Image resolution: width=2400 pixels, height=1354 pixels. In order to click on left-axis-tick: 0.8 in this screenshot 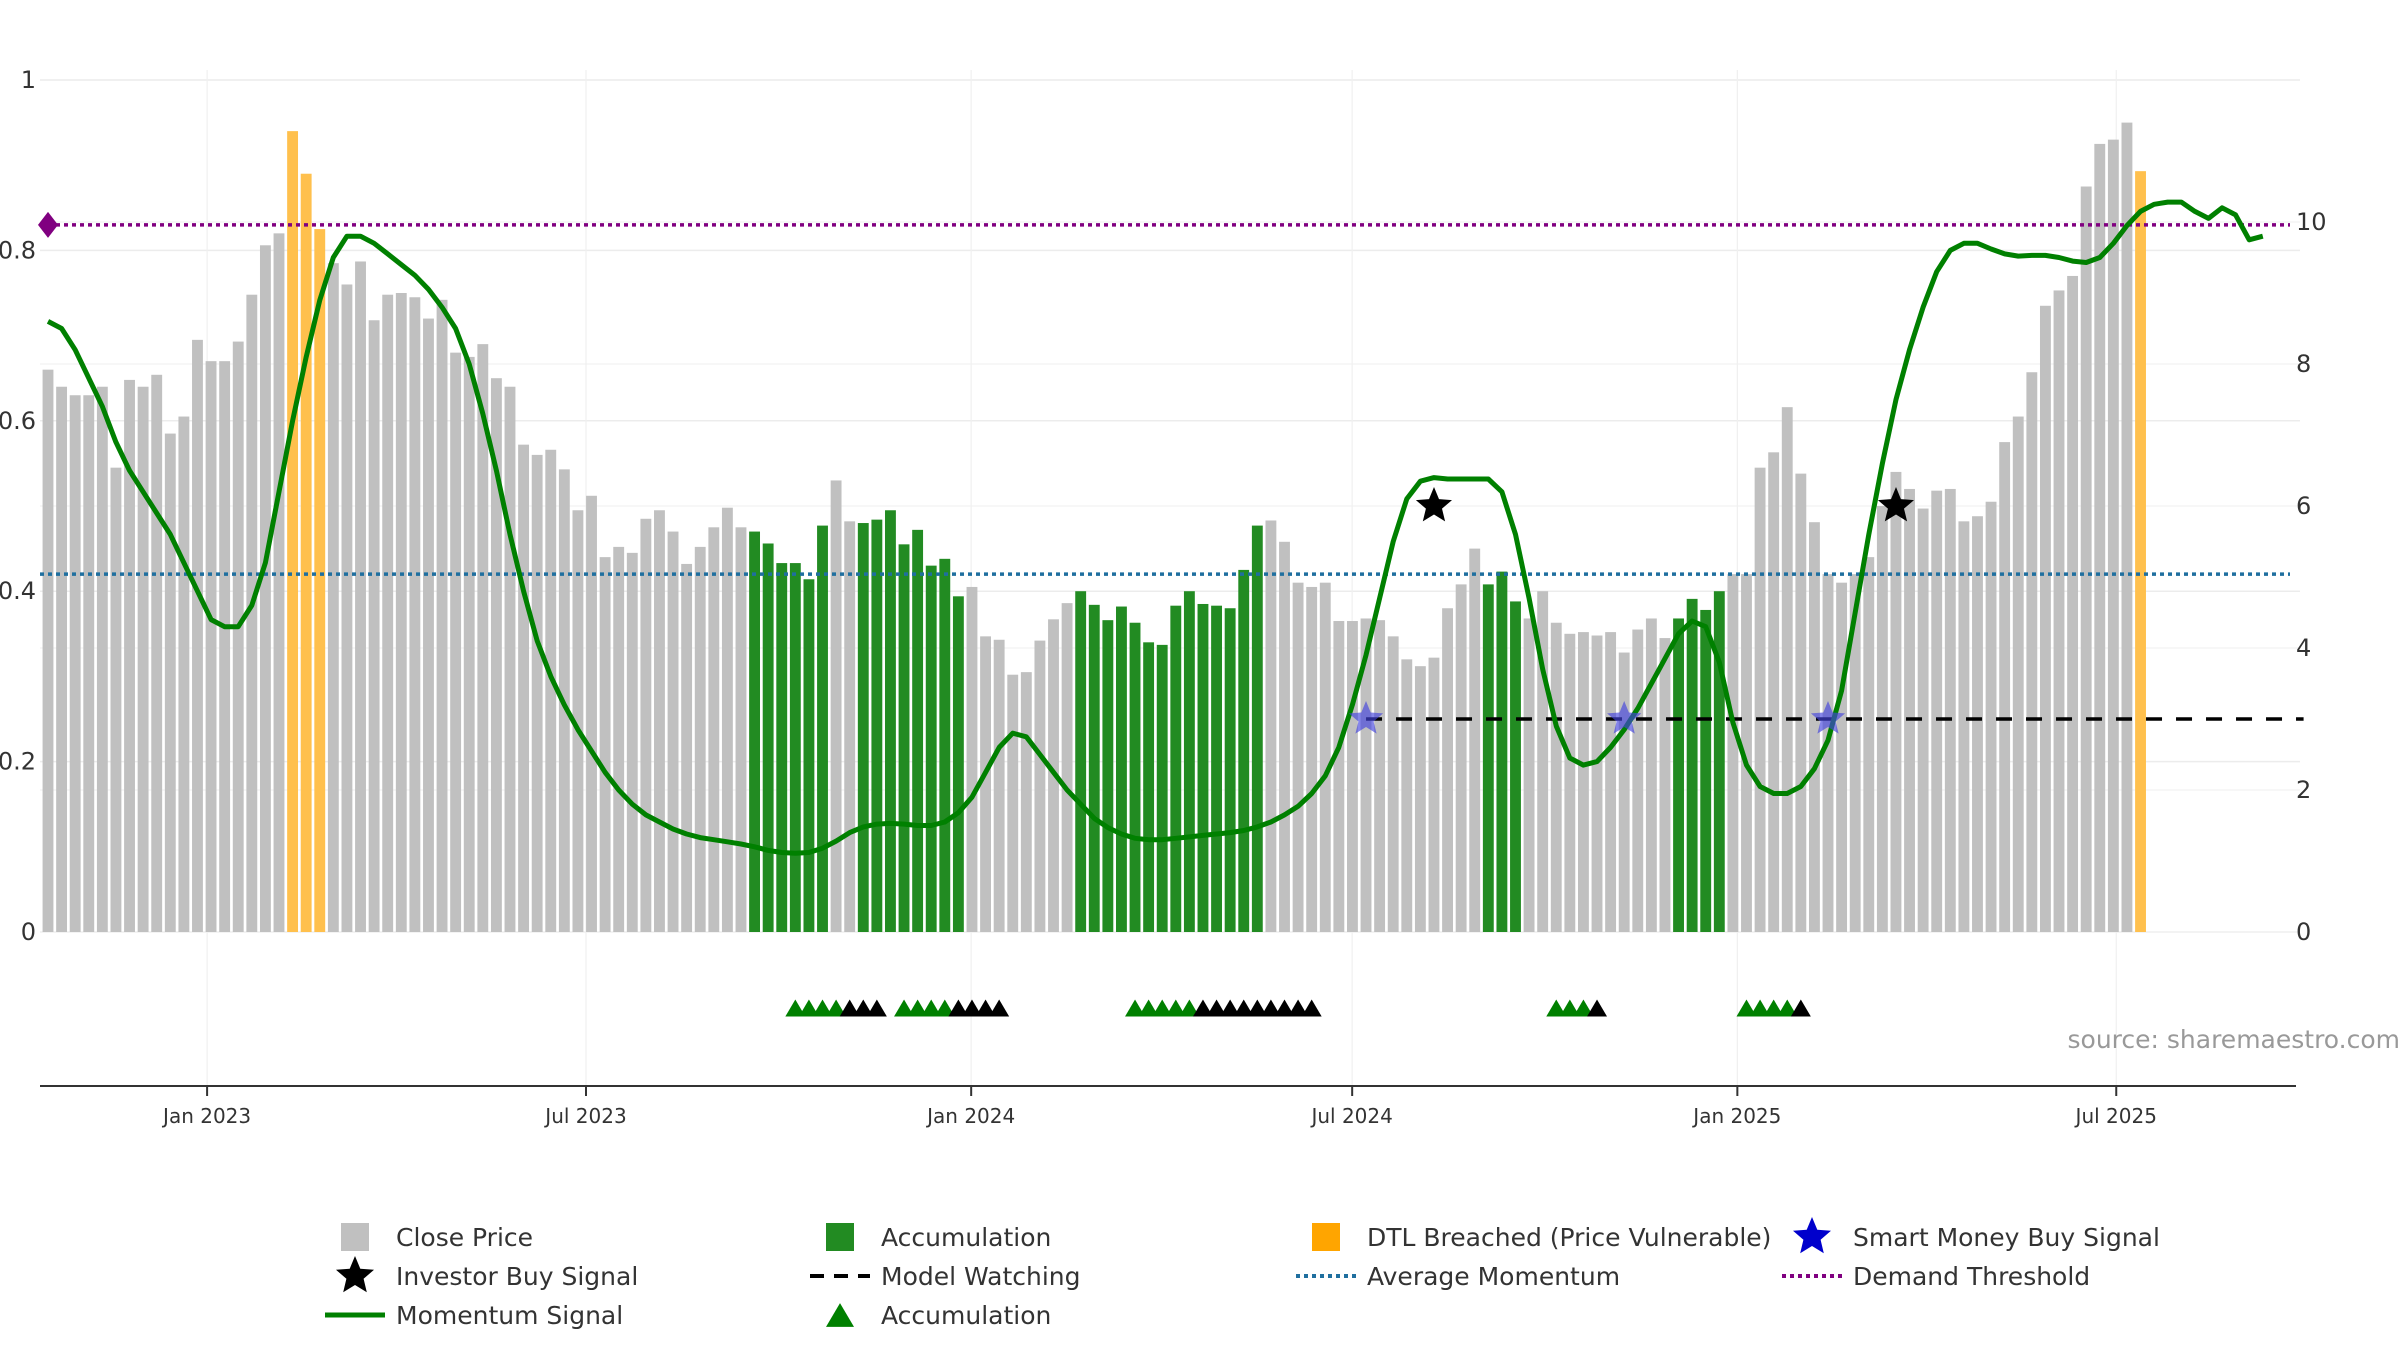, I will do `click(18, 250)`.